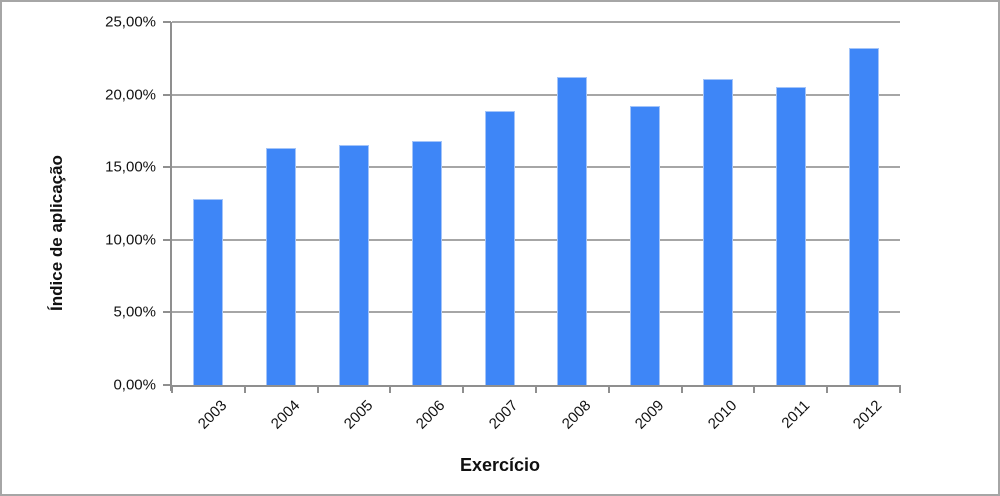  What do you see at coordinates (130, 22) in the screenshot?
I see `y-tick-label: 25,00%` at bounding box center [130, 22].